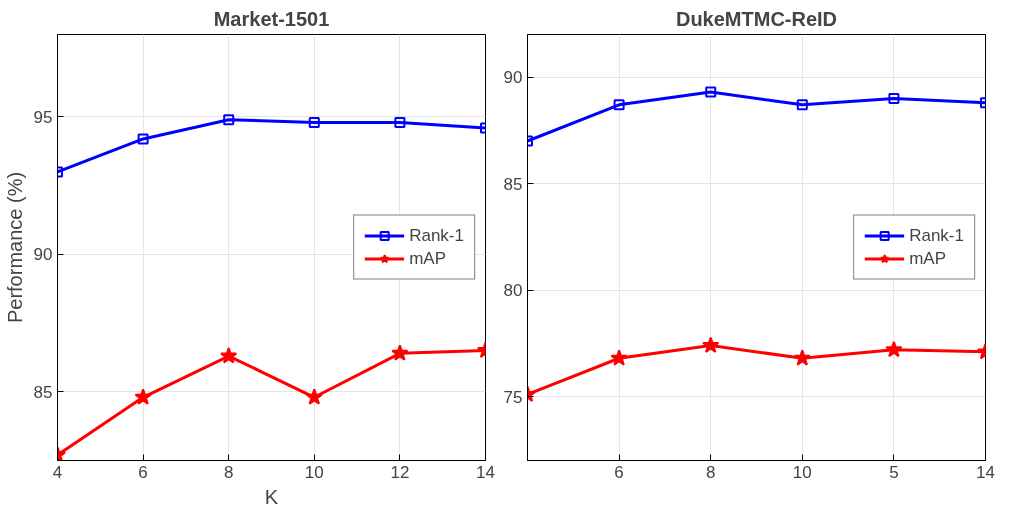  I want to click on chart-title: DukeMTMC-ReID, so click(756, 18).